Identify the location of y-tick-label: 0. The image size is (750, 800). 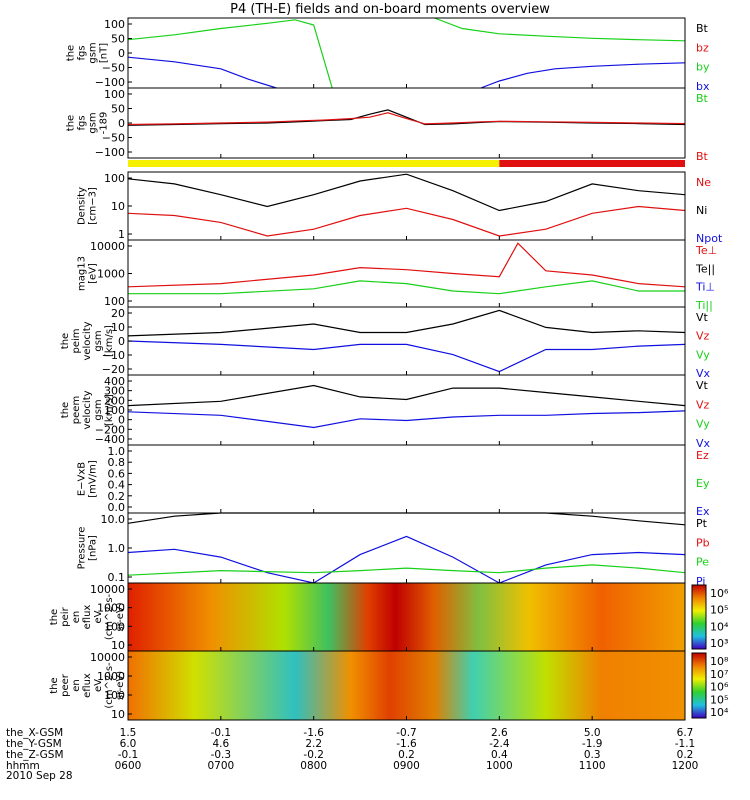
(121, 341).